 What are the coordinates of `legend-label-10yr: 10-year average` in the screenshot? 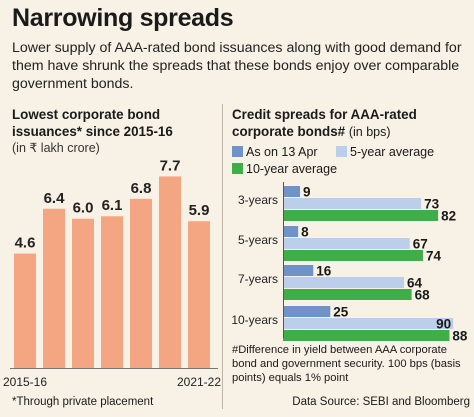 It's located at (292, 169).